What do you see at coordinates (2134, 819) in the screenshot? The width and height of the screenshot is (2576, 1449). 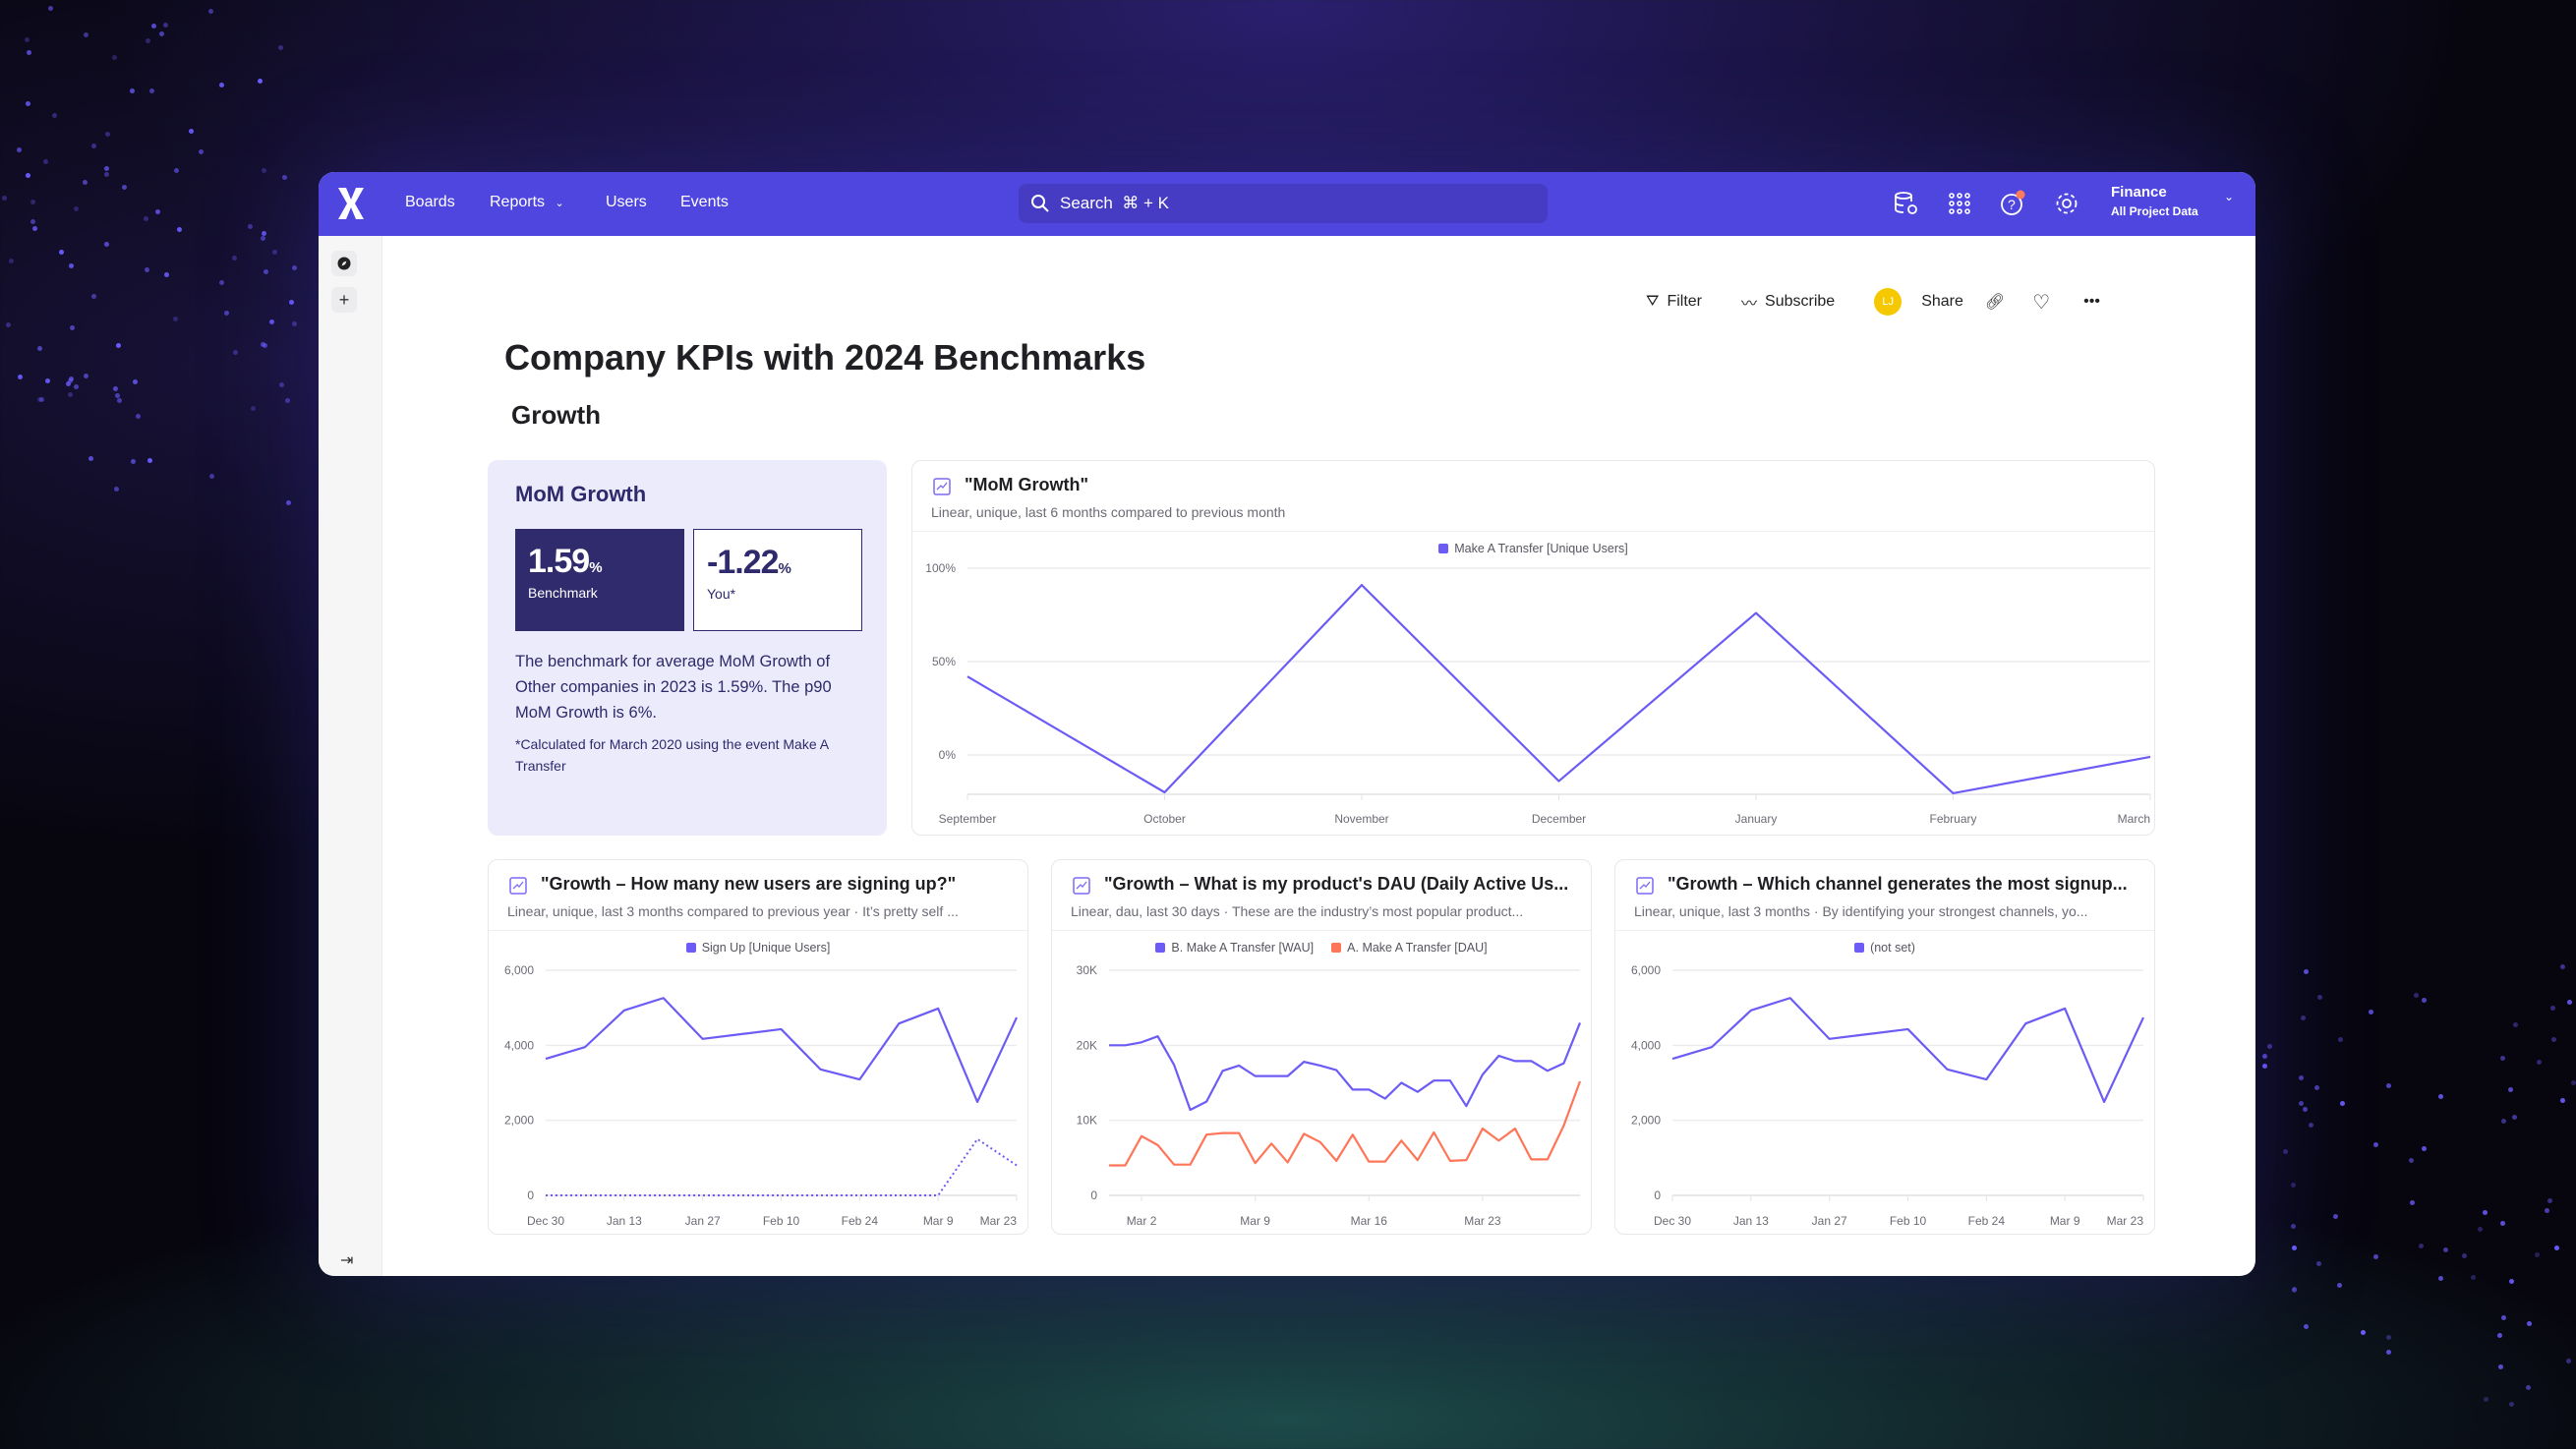 I see `x-tick-label: March` at bounding box center [2134, 819].